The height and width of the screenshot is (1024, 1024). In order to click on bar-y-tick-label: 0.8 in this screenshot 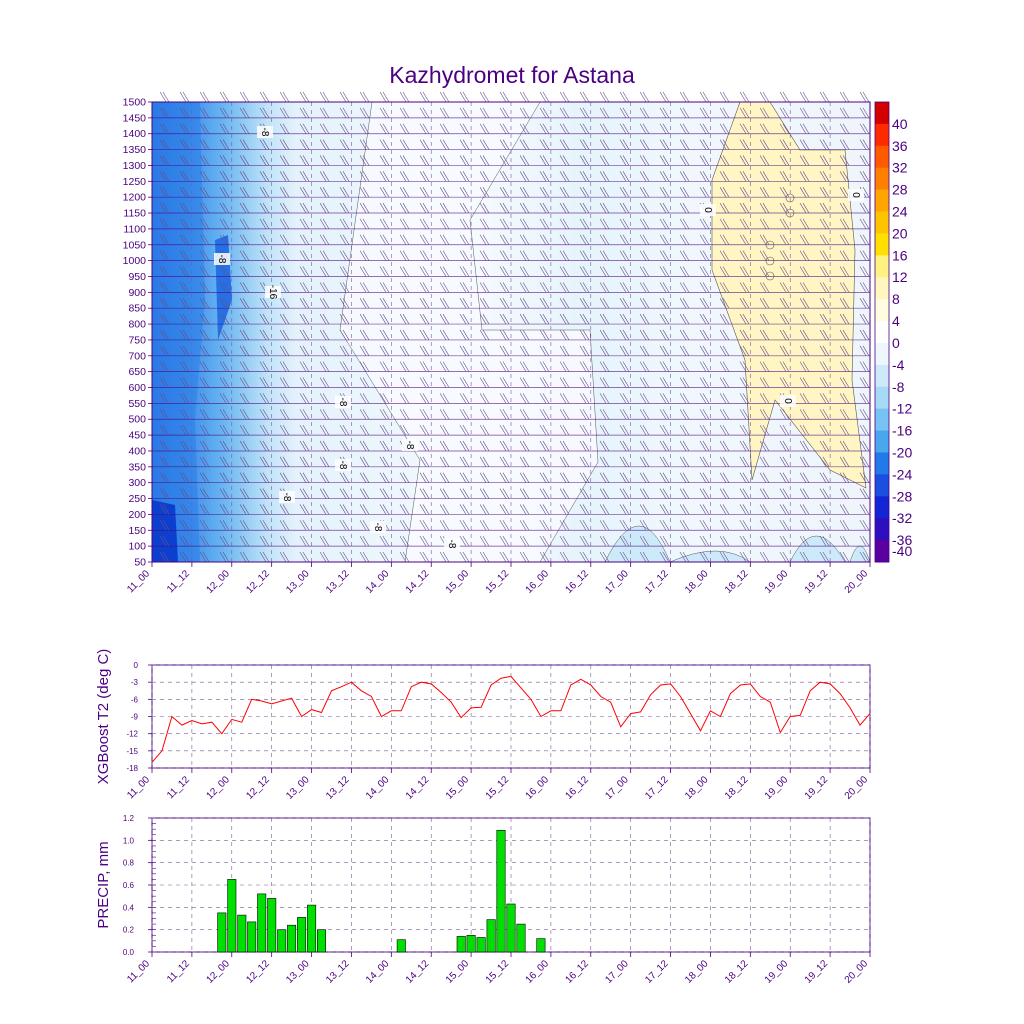, I will do `click(129, 863)`.